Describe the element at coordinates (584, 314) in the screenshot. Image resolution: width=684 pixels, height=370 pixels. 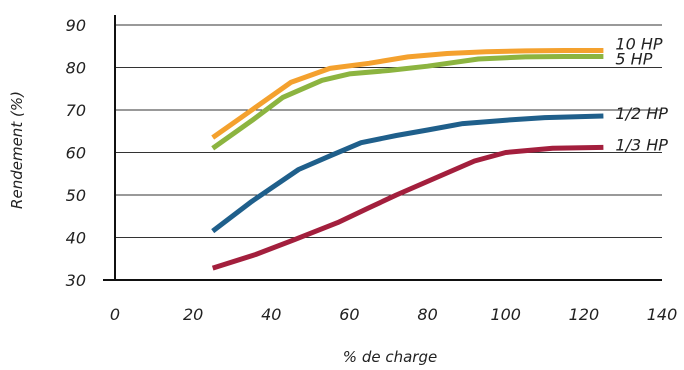
I see `x-tick-label-120: 120` at that location.